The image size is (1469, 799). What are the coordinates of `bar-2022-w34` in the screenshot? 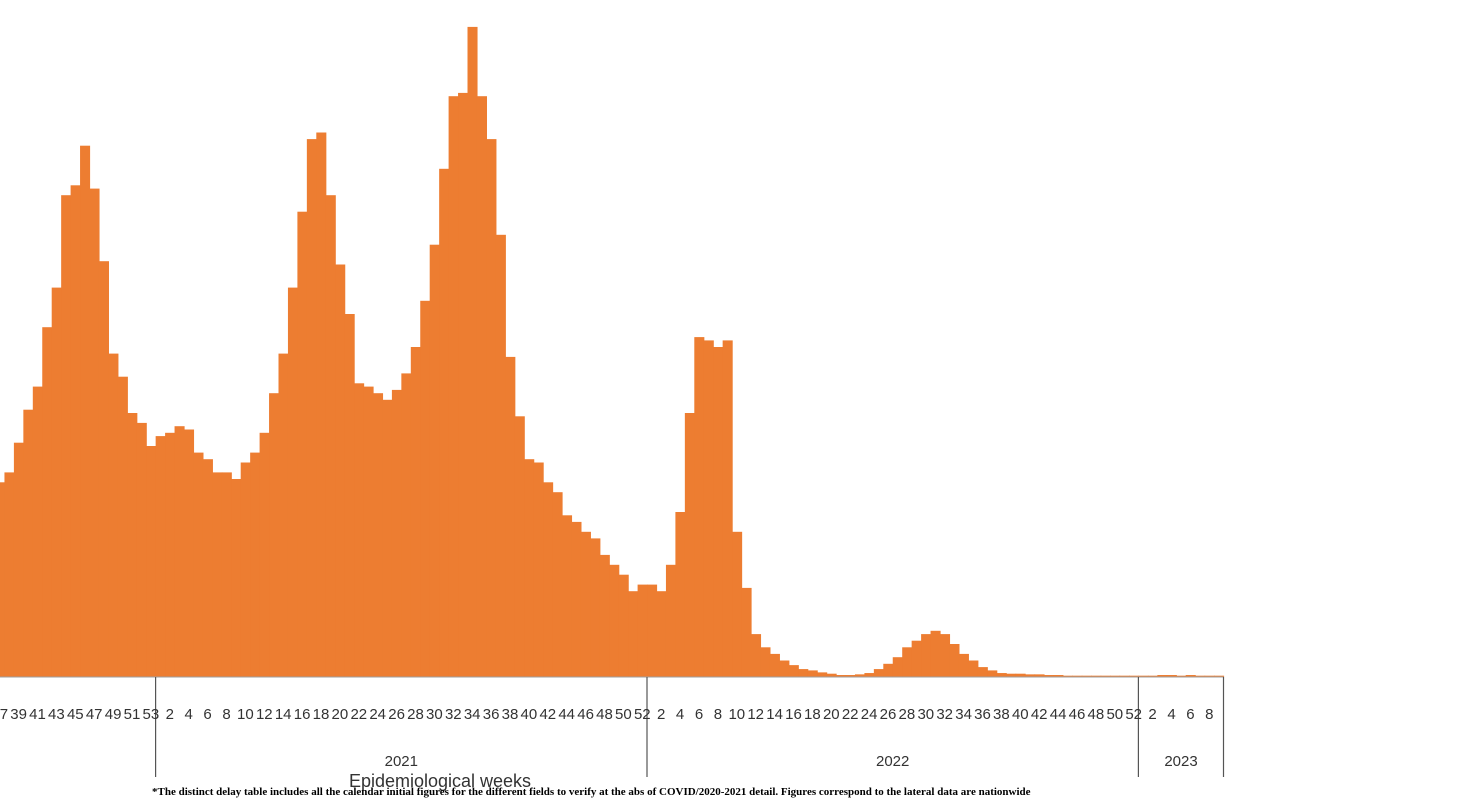 It's located at (963, 665).